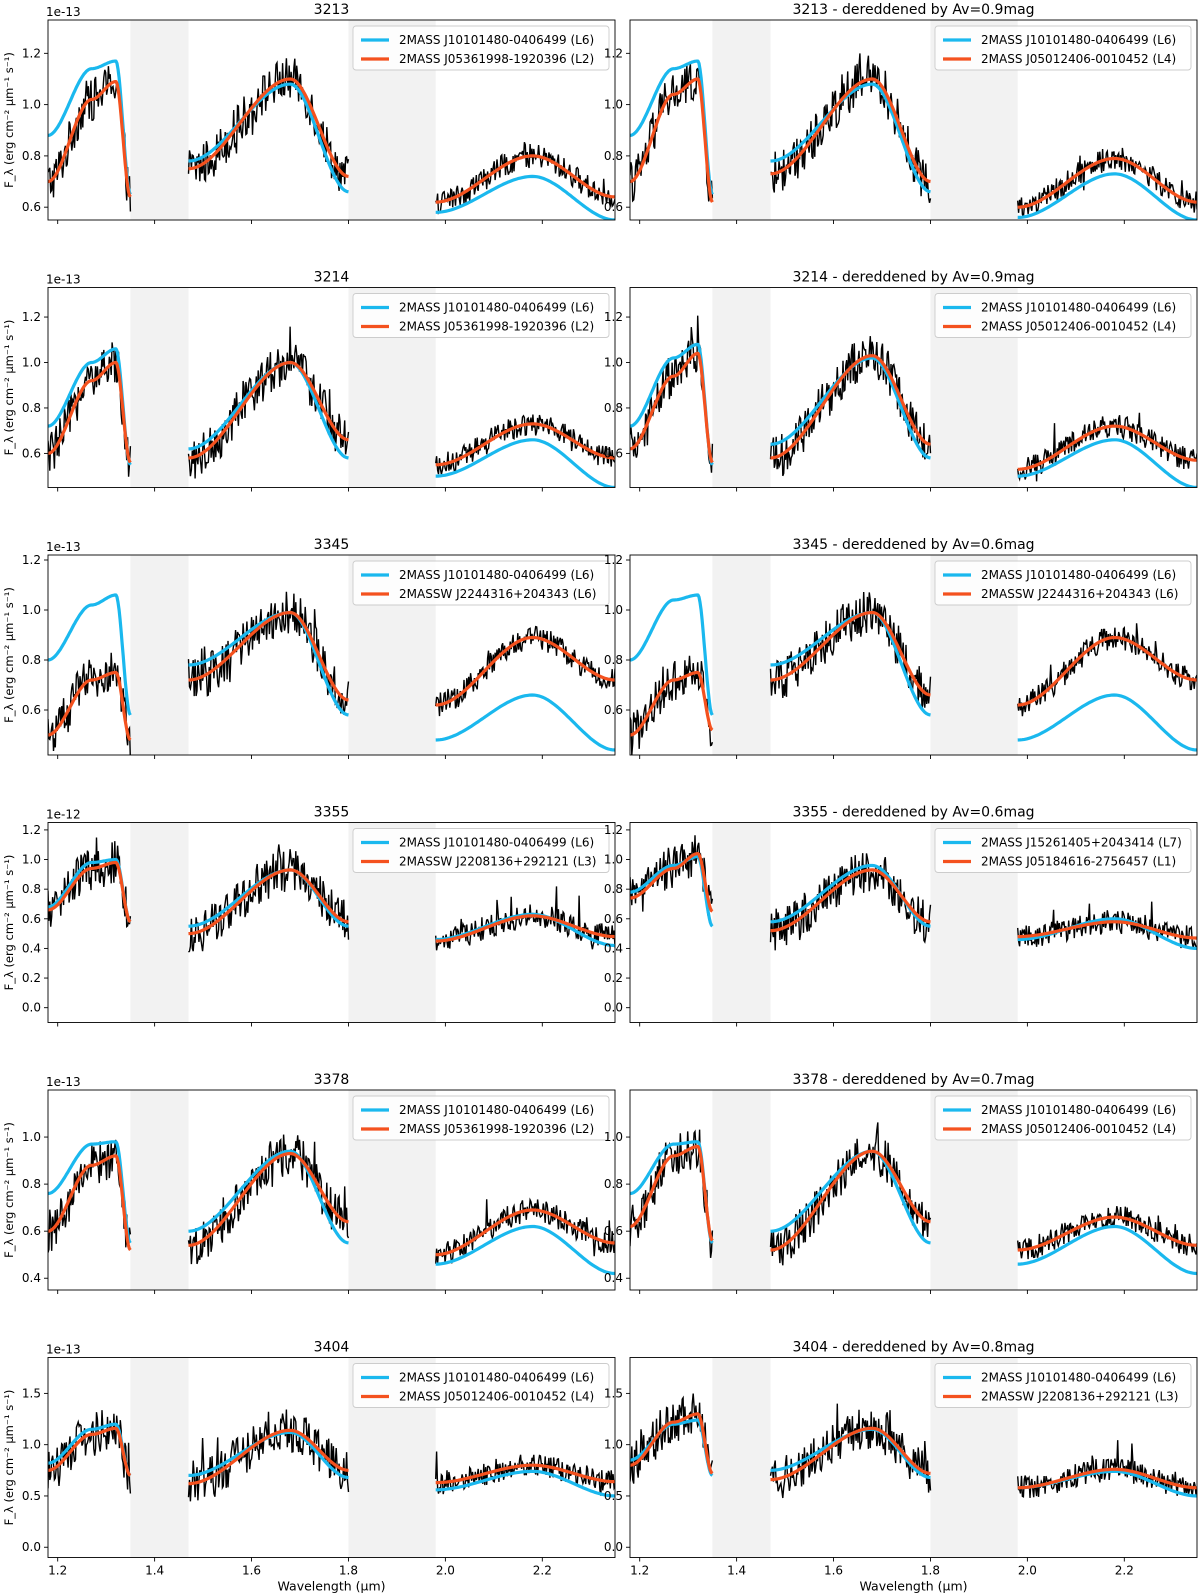 Image resolution: width=1200 pixels, height=1596 pixels. What do you see at coordinates (1078, 327) in the screenshot?
I see `legend-entry: 2MASS J05012406-0010452 (L4)` at bounding box center [1078, 327].